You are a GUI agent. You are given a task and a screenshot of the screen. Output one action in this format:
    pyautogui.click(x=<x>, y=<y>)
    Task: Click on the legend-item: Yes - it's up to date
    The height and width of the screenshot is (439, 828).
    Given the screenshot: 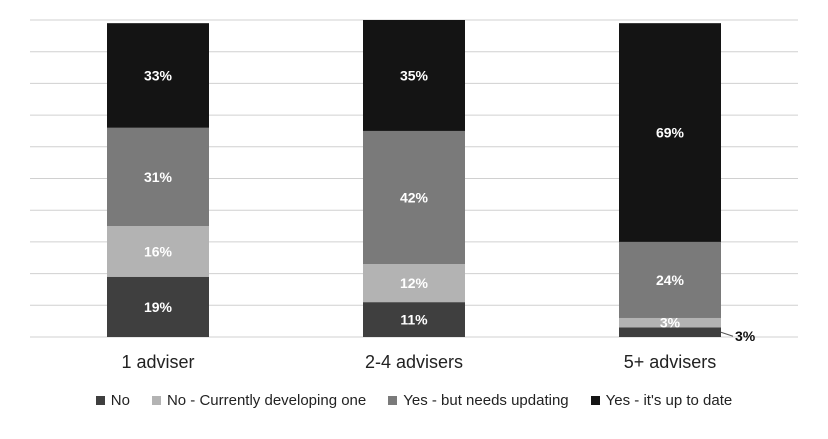 What is the action you would take?
    pyautogui.click(x=661, y=400)
    